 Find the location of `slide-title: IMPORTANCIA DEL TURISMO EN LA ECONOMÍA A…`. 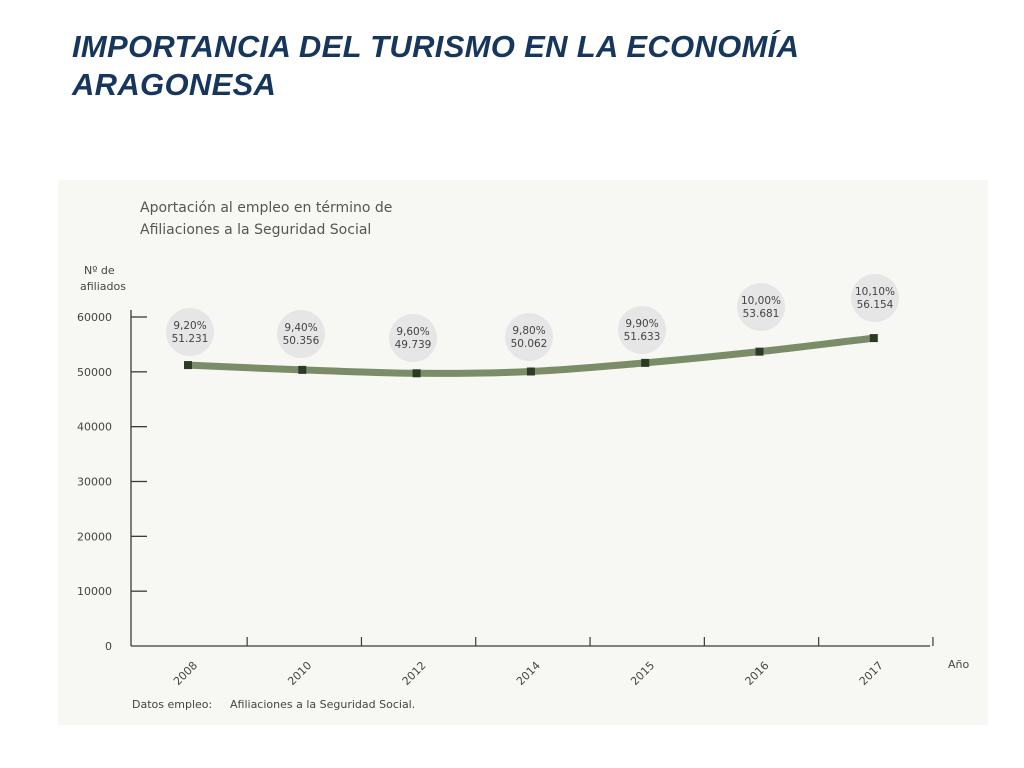

slide-title: IMPORTANCIA DEL TURISMO EN LA ECONOMÍA A… is located at coordinates (435, 65).